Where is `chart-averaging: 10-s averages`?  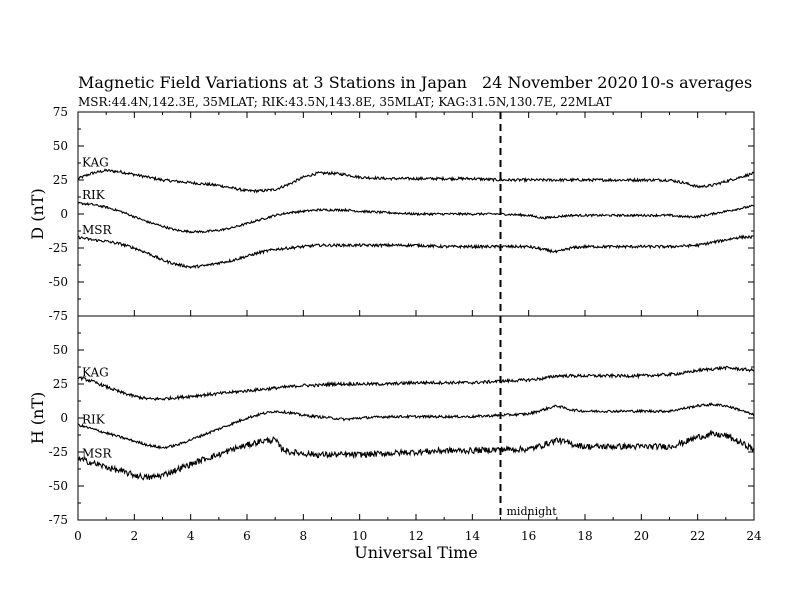
chart-averaging: 10-s averages is located at coordinates (696, 82).